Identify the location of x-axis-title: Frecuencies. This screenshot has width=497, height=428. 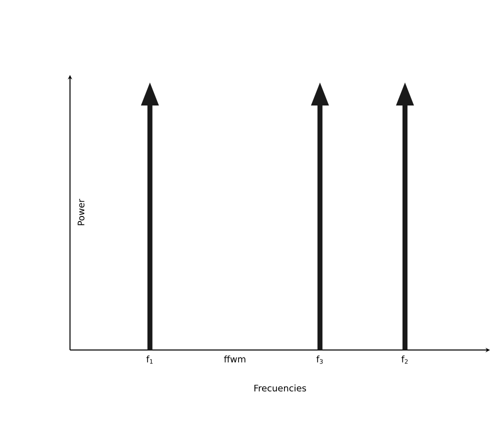
(280, 388).